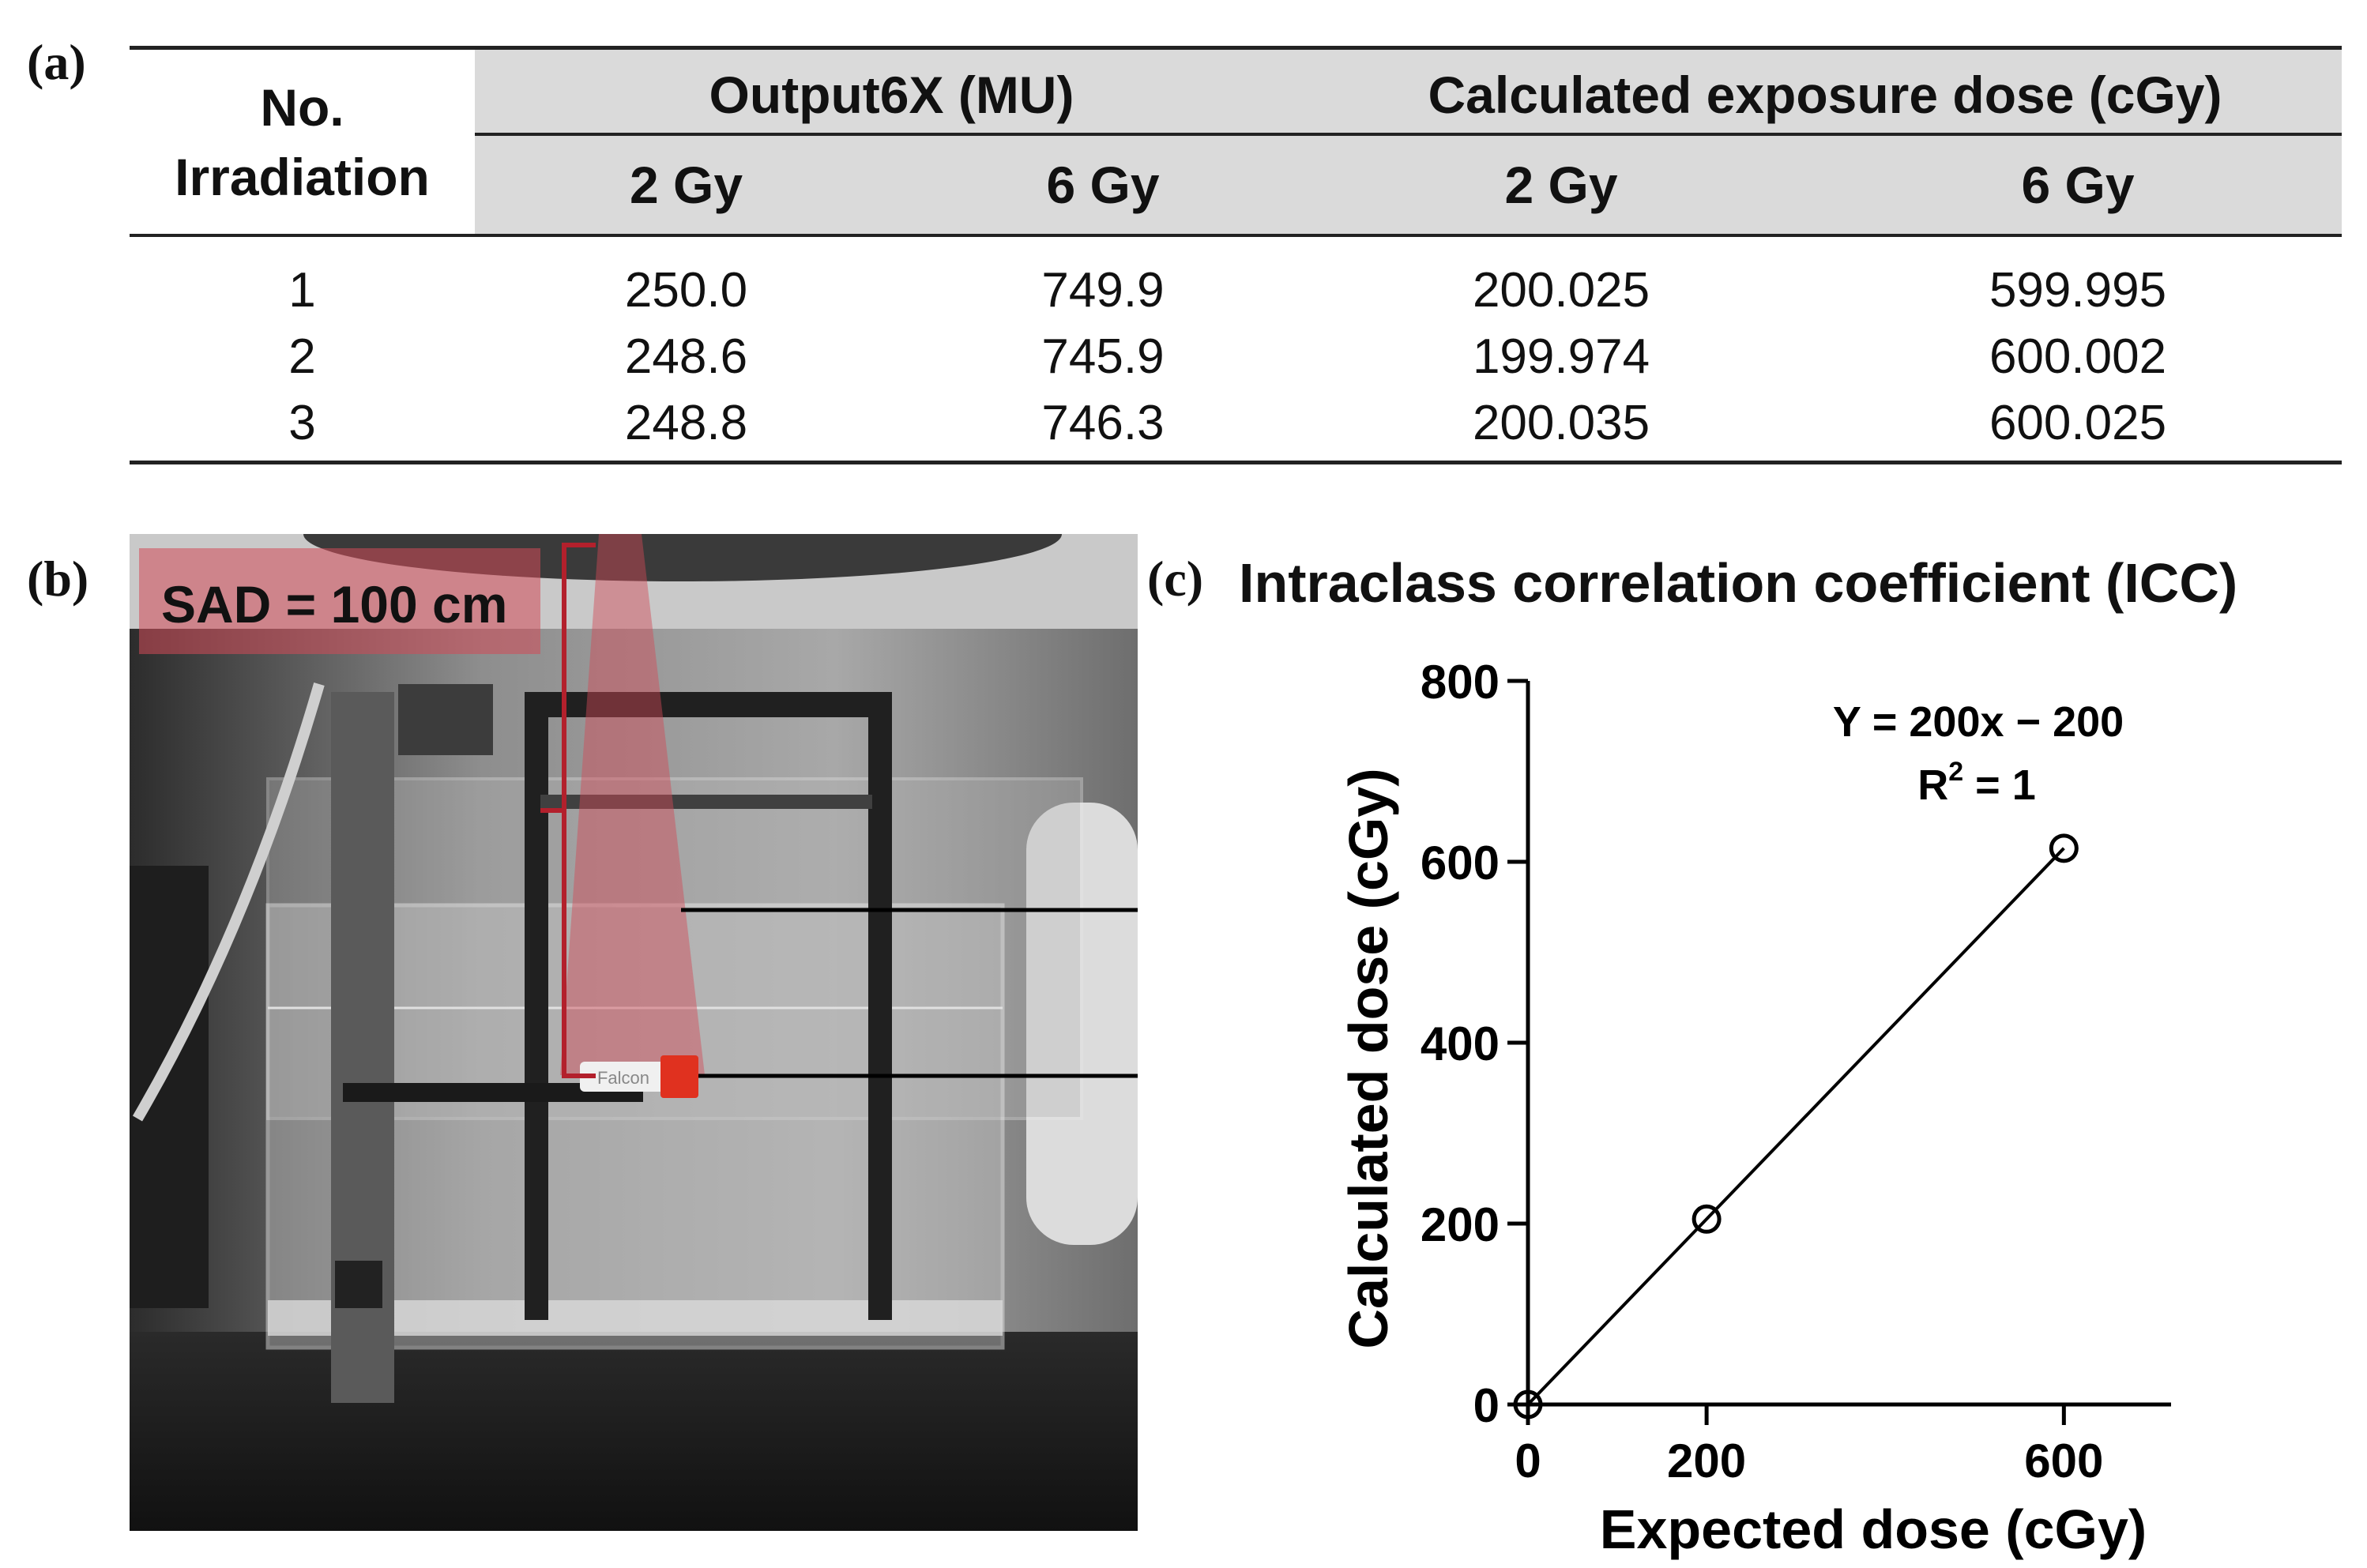  What do you see at coordinates (302, 356) in the screenshot?
I see `table-cell: 2` at bounding box center [302, 356].